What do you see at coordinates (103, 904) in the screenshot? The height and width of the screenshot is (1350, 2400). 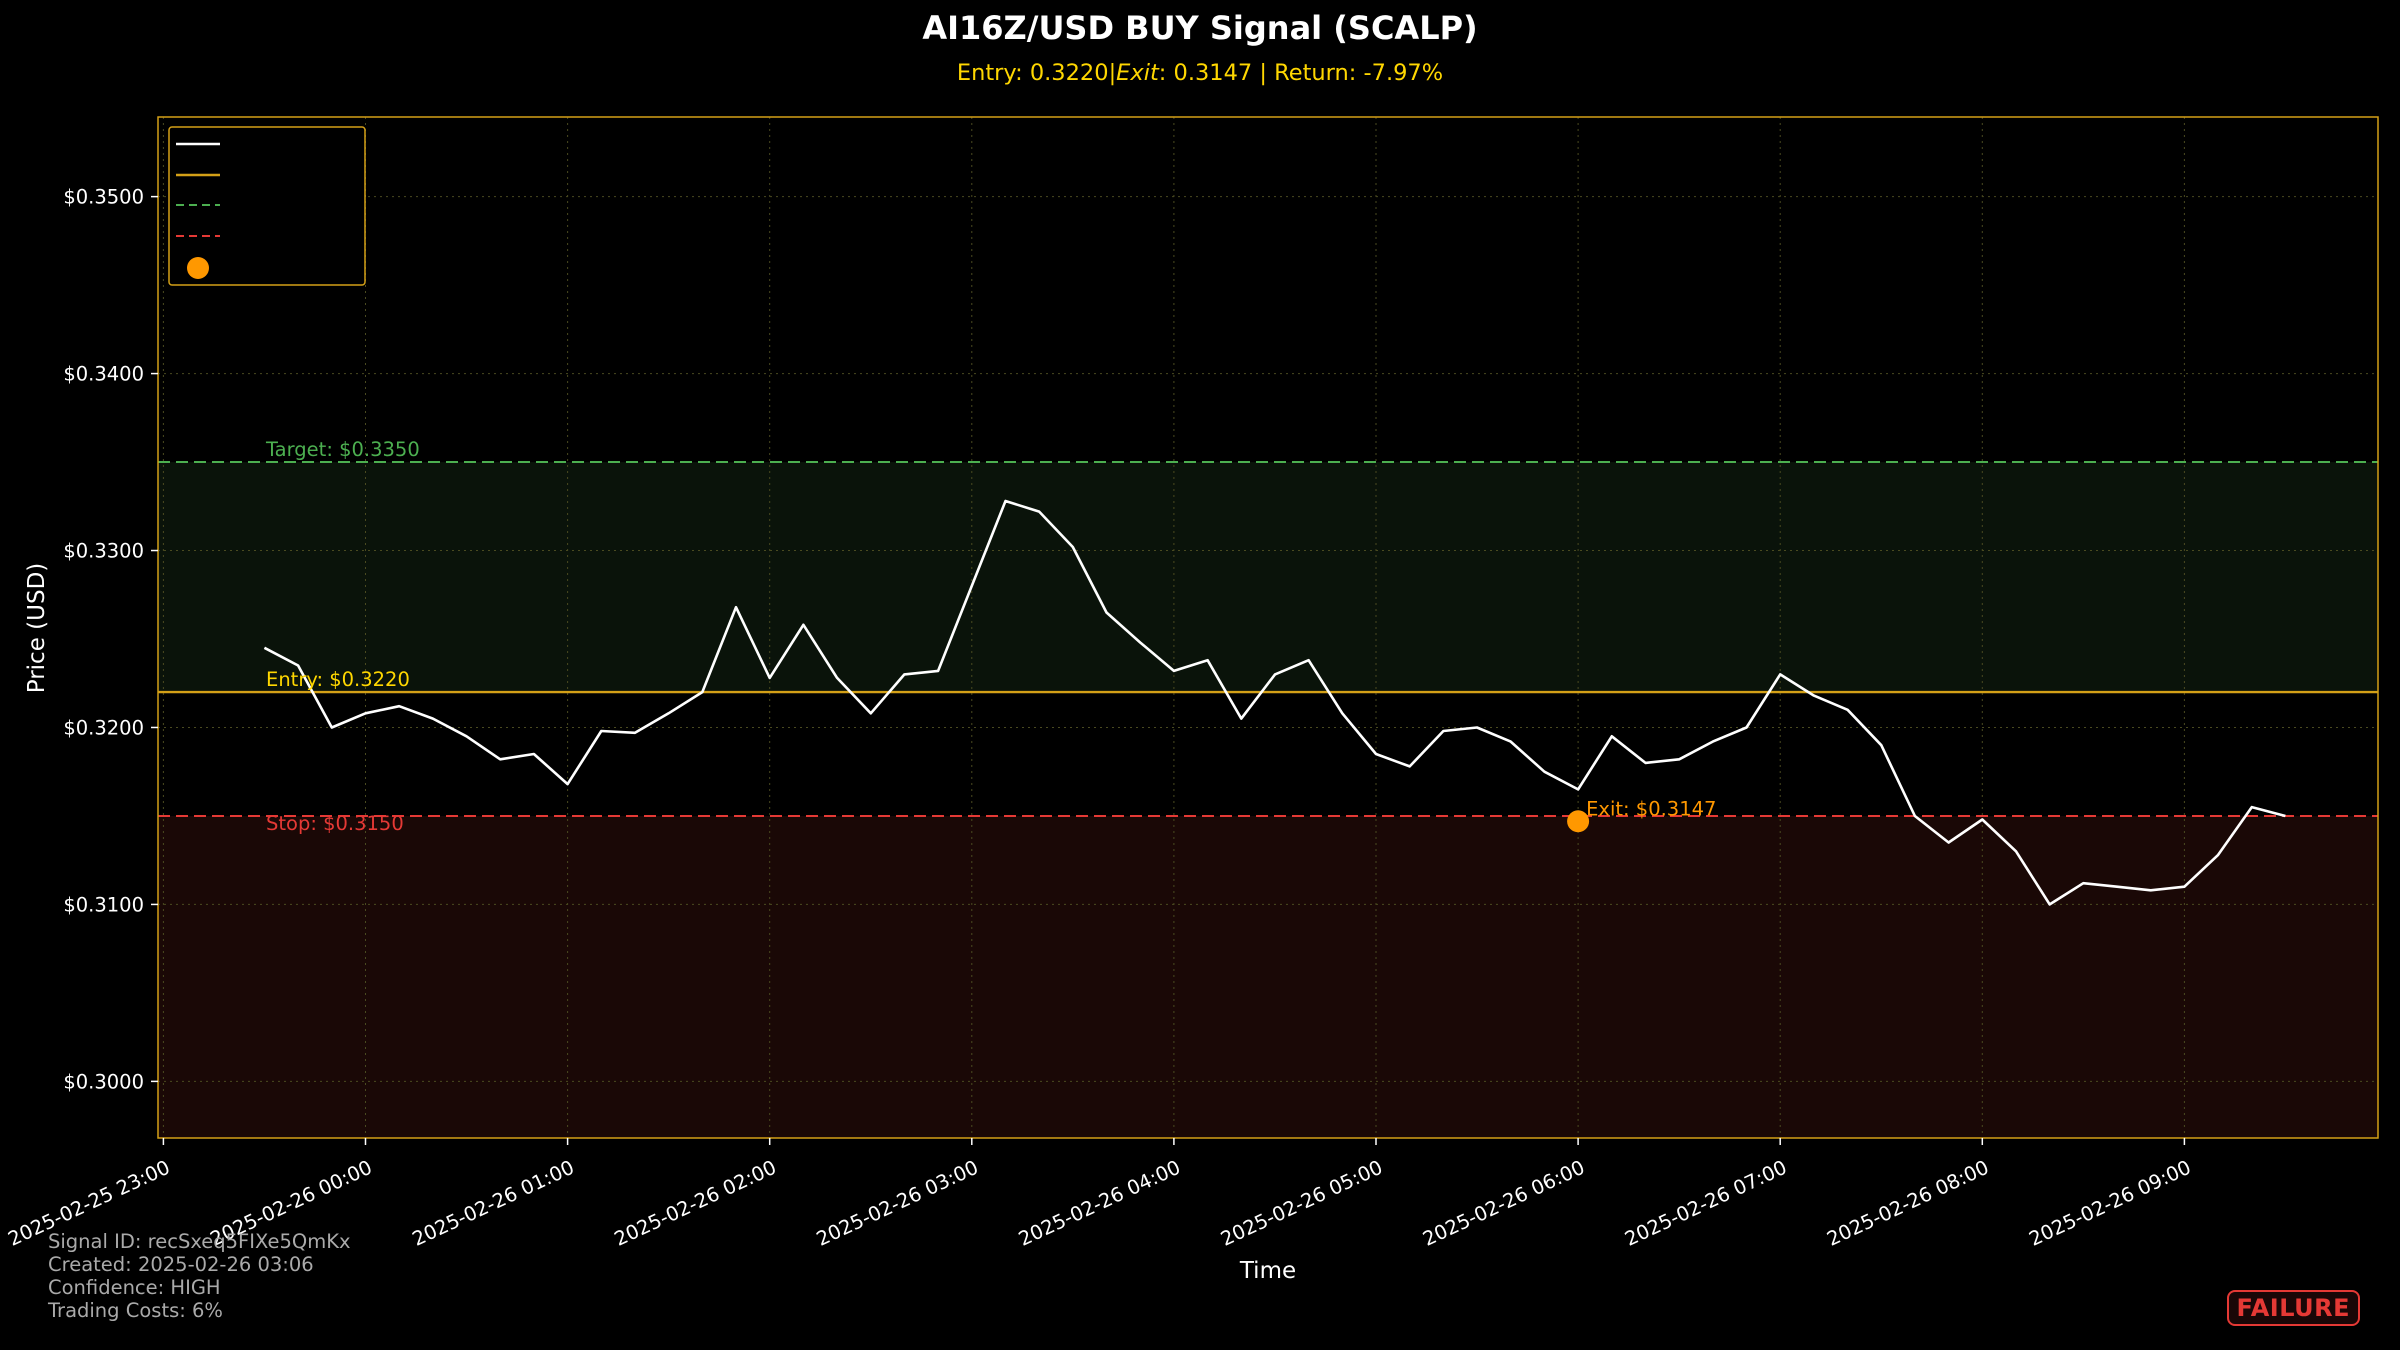 I see `y-tick-label: $0.3100` at bounding box center [103, 904].